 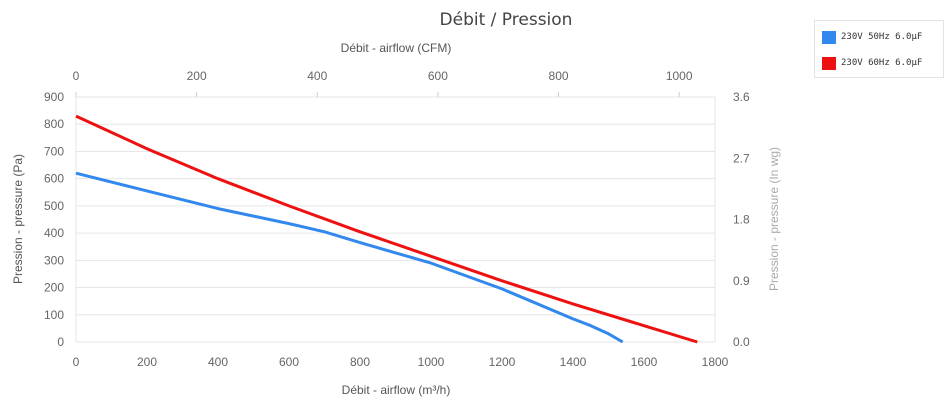 What do you see at coordinates (573, 362) in the screenshot?
I see `x-tick-label-7: 1400` at bounding box center [573, 362].